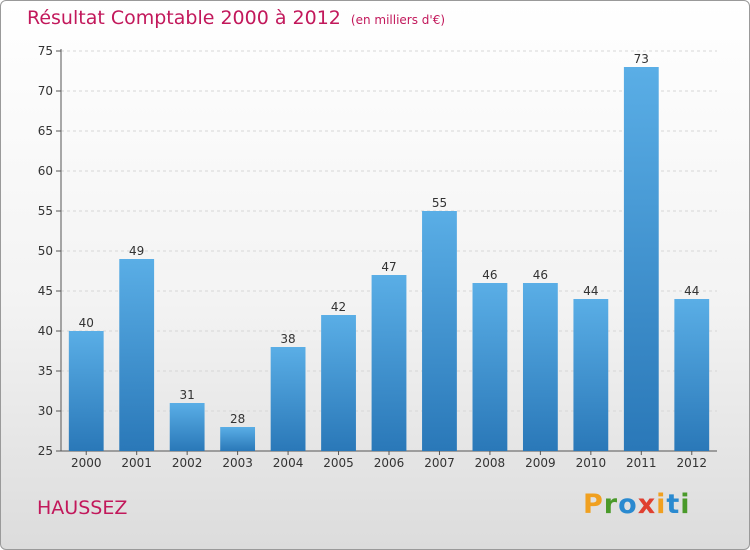  What do you see at coordinates (388, 267) in the screenshot?
I see `value-label-2006: 47` at bounding box center [388, 267].